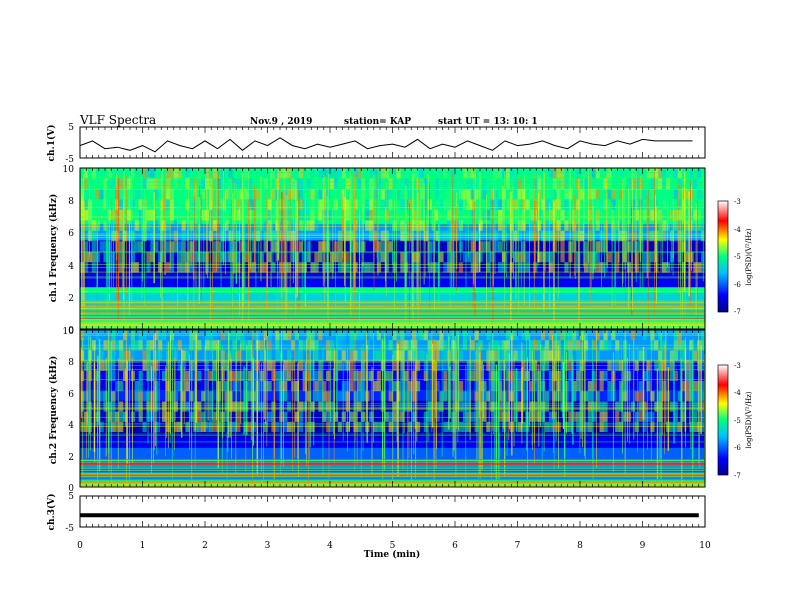 The height and width of the screenshot is (612, 792). Describe the element at coordinates (71, 267) in the screenshot. I see `ch1-ytick-4: 4` at that location.